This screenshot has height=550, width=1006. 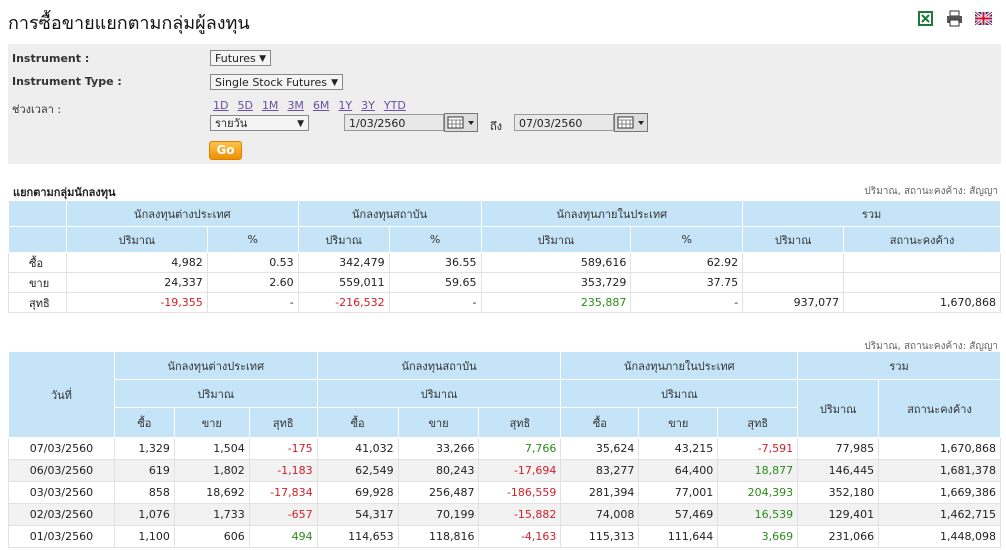 What do you see at coordinates (129, 23) in the screenshot?
I see `page-title: การซื้อขายแยกตามกลุ่มผู้ลงทุน` at bounding box center [129, 23].